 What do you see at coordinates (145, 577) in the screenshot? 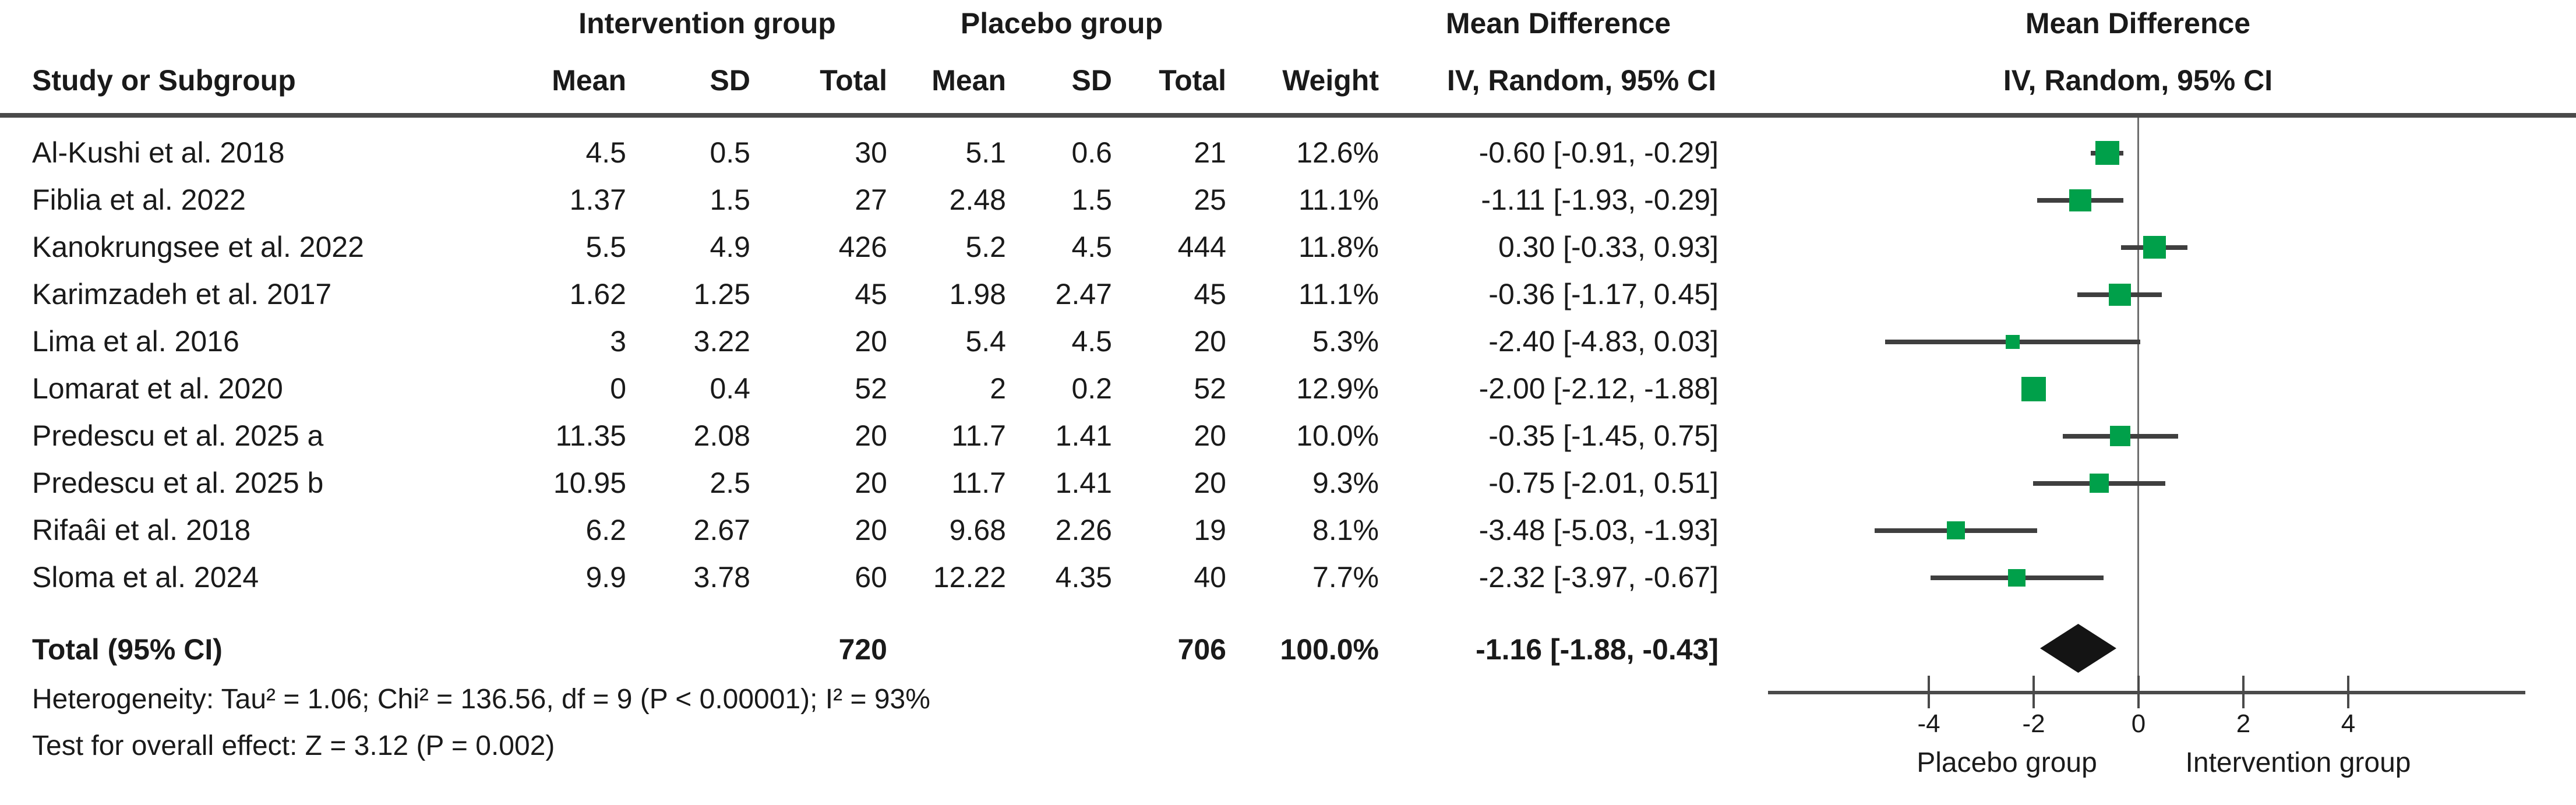
I see `cell-study: Sloma et al. 2024` at bounding box center [145, 577].